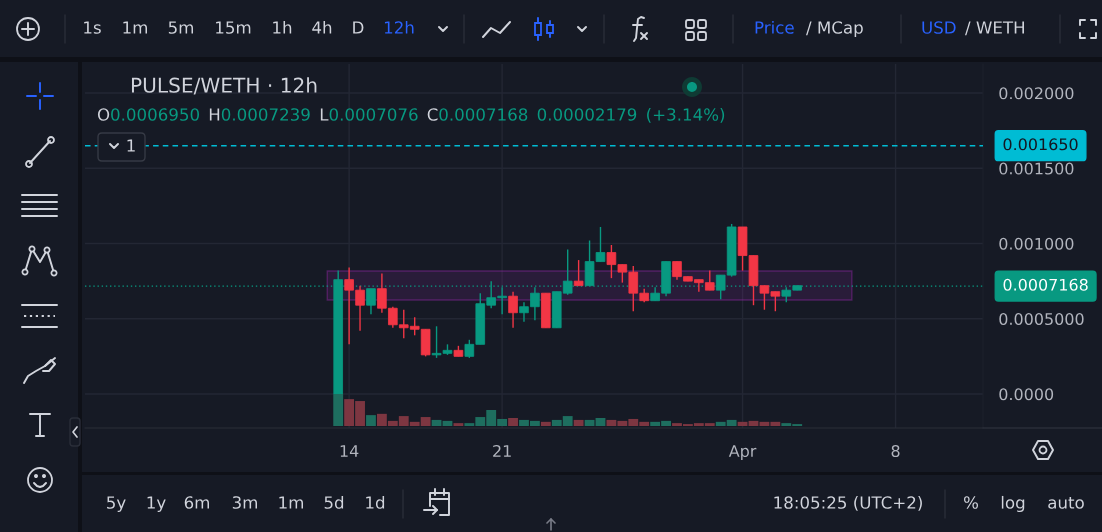  What do you see at coordinates (399, 27) in the screenshot?
I see `text: 12h` at bounding box center [399, 27].